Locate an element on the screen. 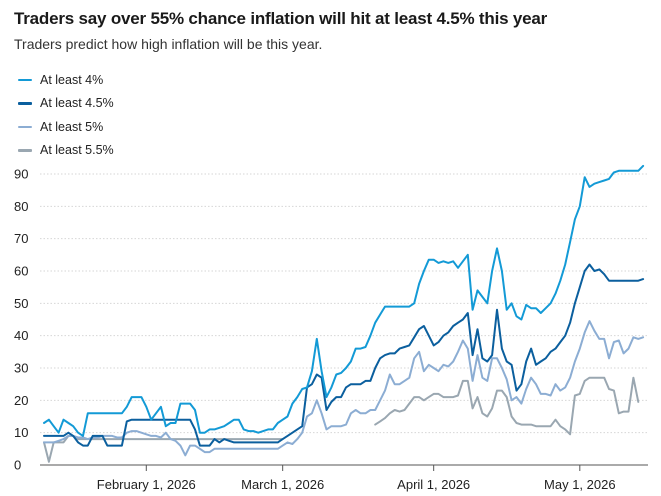 This screenshot has width=661, height=496. y-tick-label: 50 is located at coordinates (21, 303).